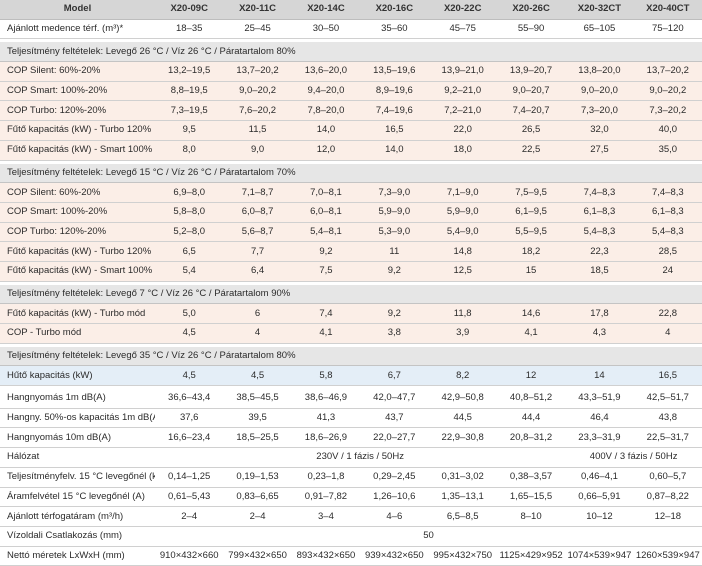 This screenshot has width=702, height=566. Describe the element at coordinates (77, 111) in the screenshot. I see `row-label: COP Turbo: 120%-20%` at that location.